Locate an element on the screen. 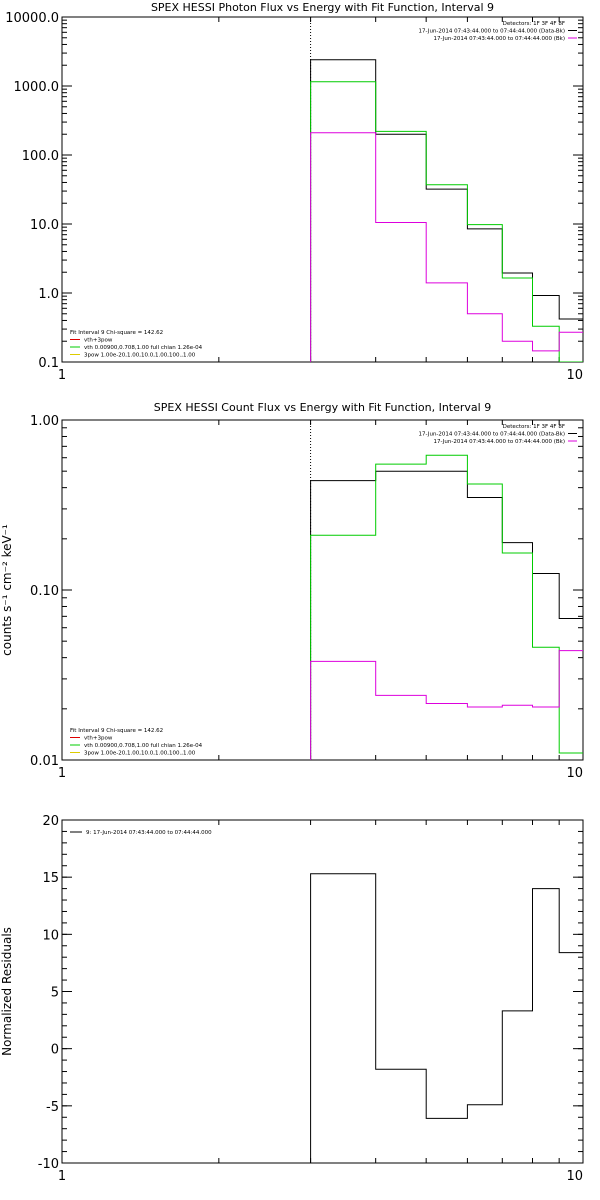 Image resolution: width=600 pixels, height=1200 pixels. y-tick-label: -10 is located at coordinates (48, 1164).